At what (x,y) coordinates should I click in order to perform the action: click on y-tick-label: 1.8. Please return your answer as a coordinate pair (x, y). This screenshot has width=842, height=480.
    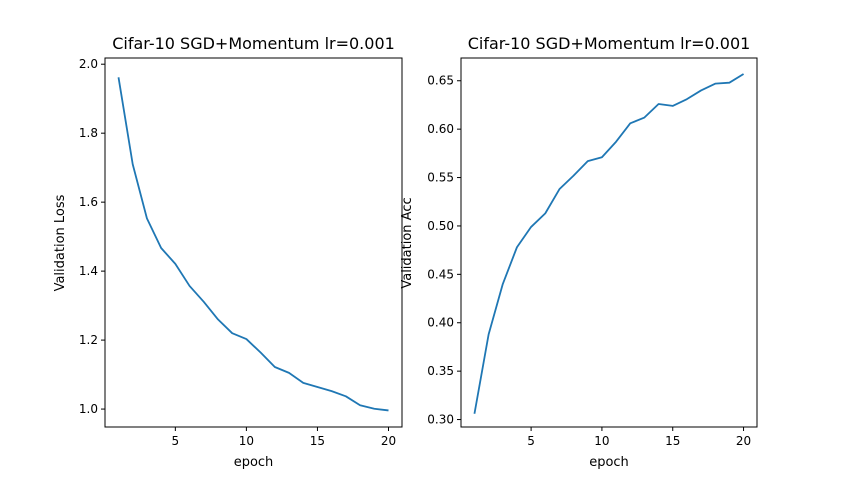
    Looking at the image, I should click on (88, 133).